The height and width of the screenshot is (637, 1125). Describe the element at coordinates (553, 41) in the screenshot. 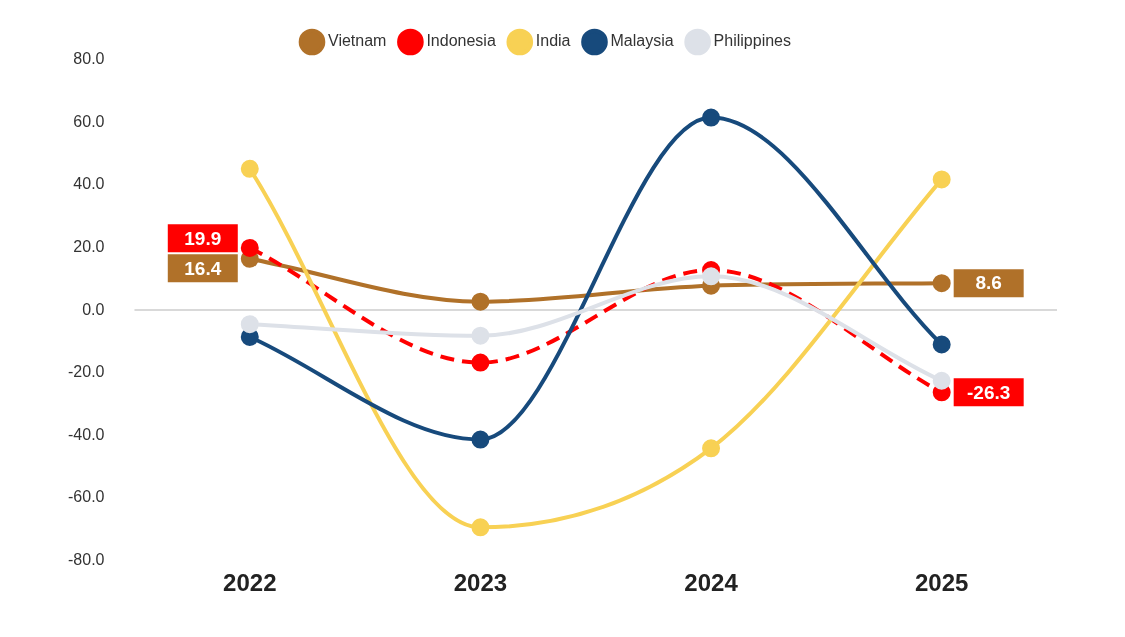

I see `legend-label: India` at that location.